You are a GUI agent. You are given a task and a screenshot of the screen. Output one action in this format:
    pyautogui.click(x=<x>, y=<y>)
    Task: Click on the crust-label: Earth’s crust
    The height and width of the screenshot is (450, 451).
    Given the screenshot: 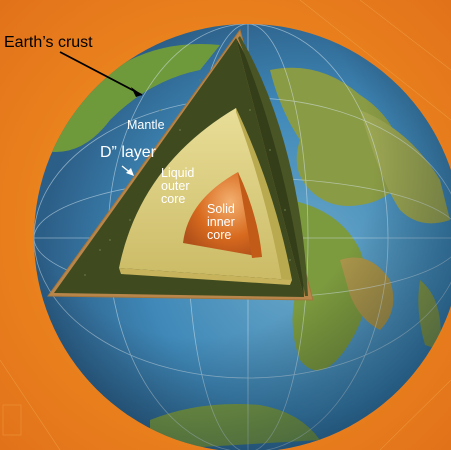 What is the action you would take?
    pyautogui.click(x=48, y=42)
    